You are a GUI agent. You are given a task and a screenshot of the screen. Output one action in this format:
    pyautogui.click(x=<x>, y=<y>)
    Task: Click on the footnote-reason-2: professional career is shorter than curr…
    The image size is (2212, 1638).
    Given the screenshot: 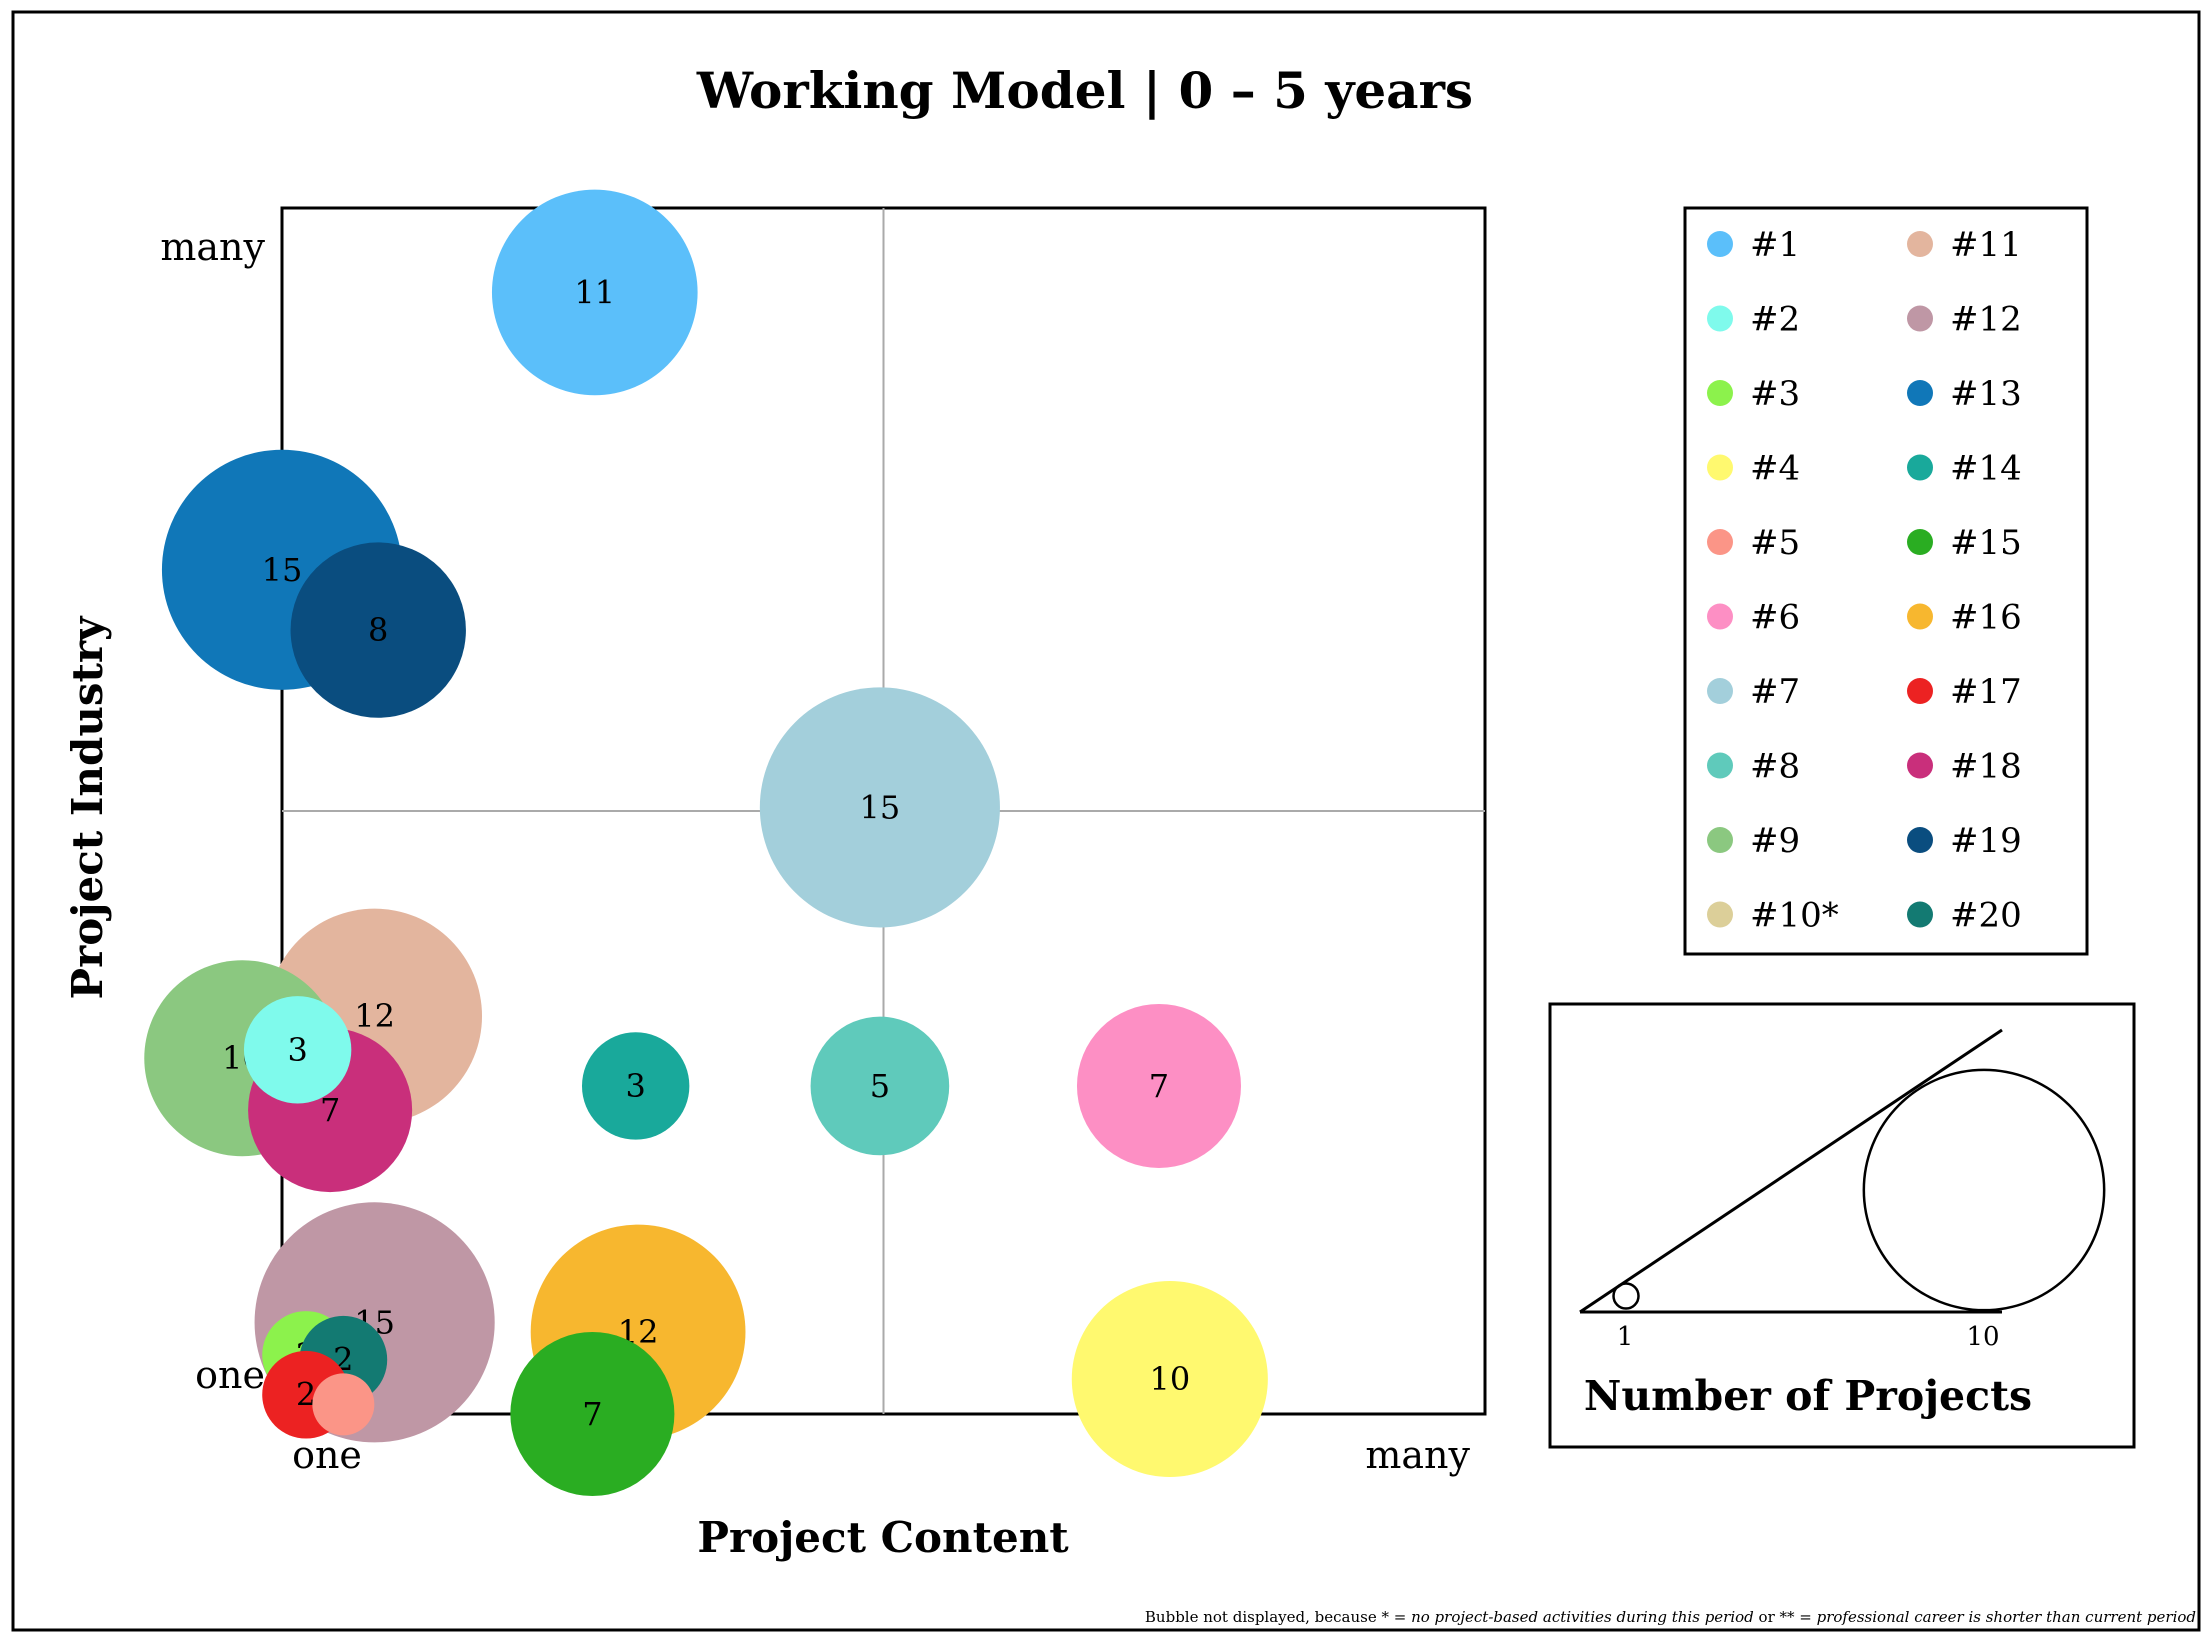 What is the action you would take?
    pyautogui.click(x=2006, y=1617)
    